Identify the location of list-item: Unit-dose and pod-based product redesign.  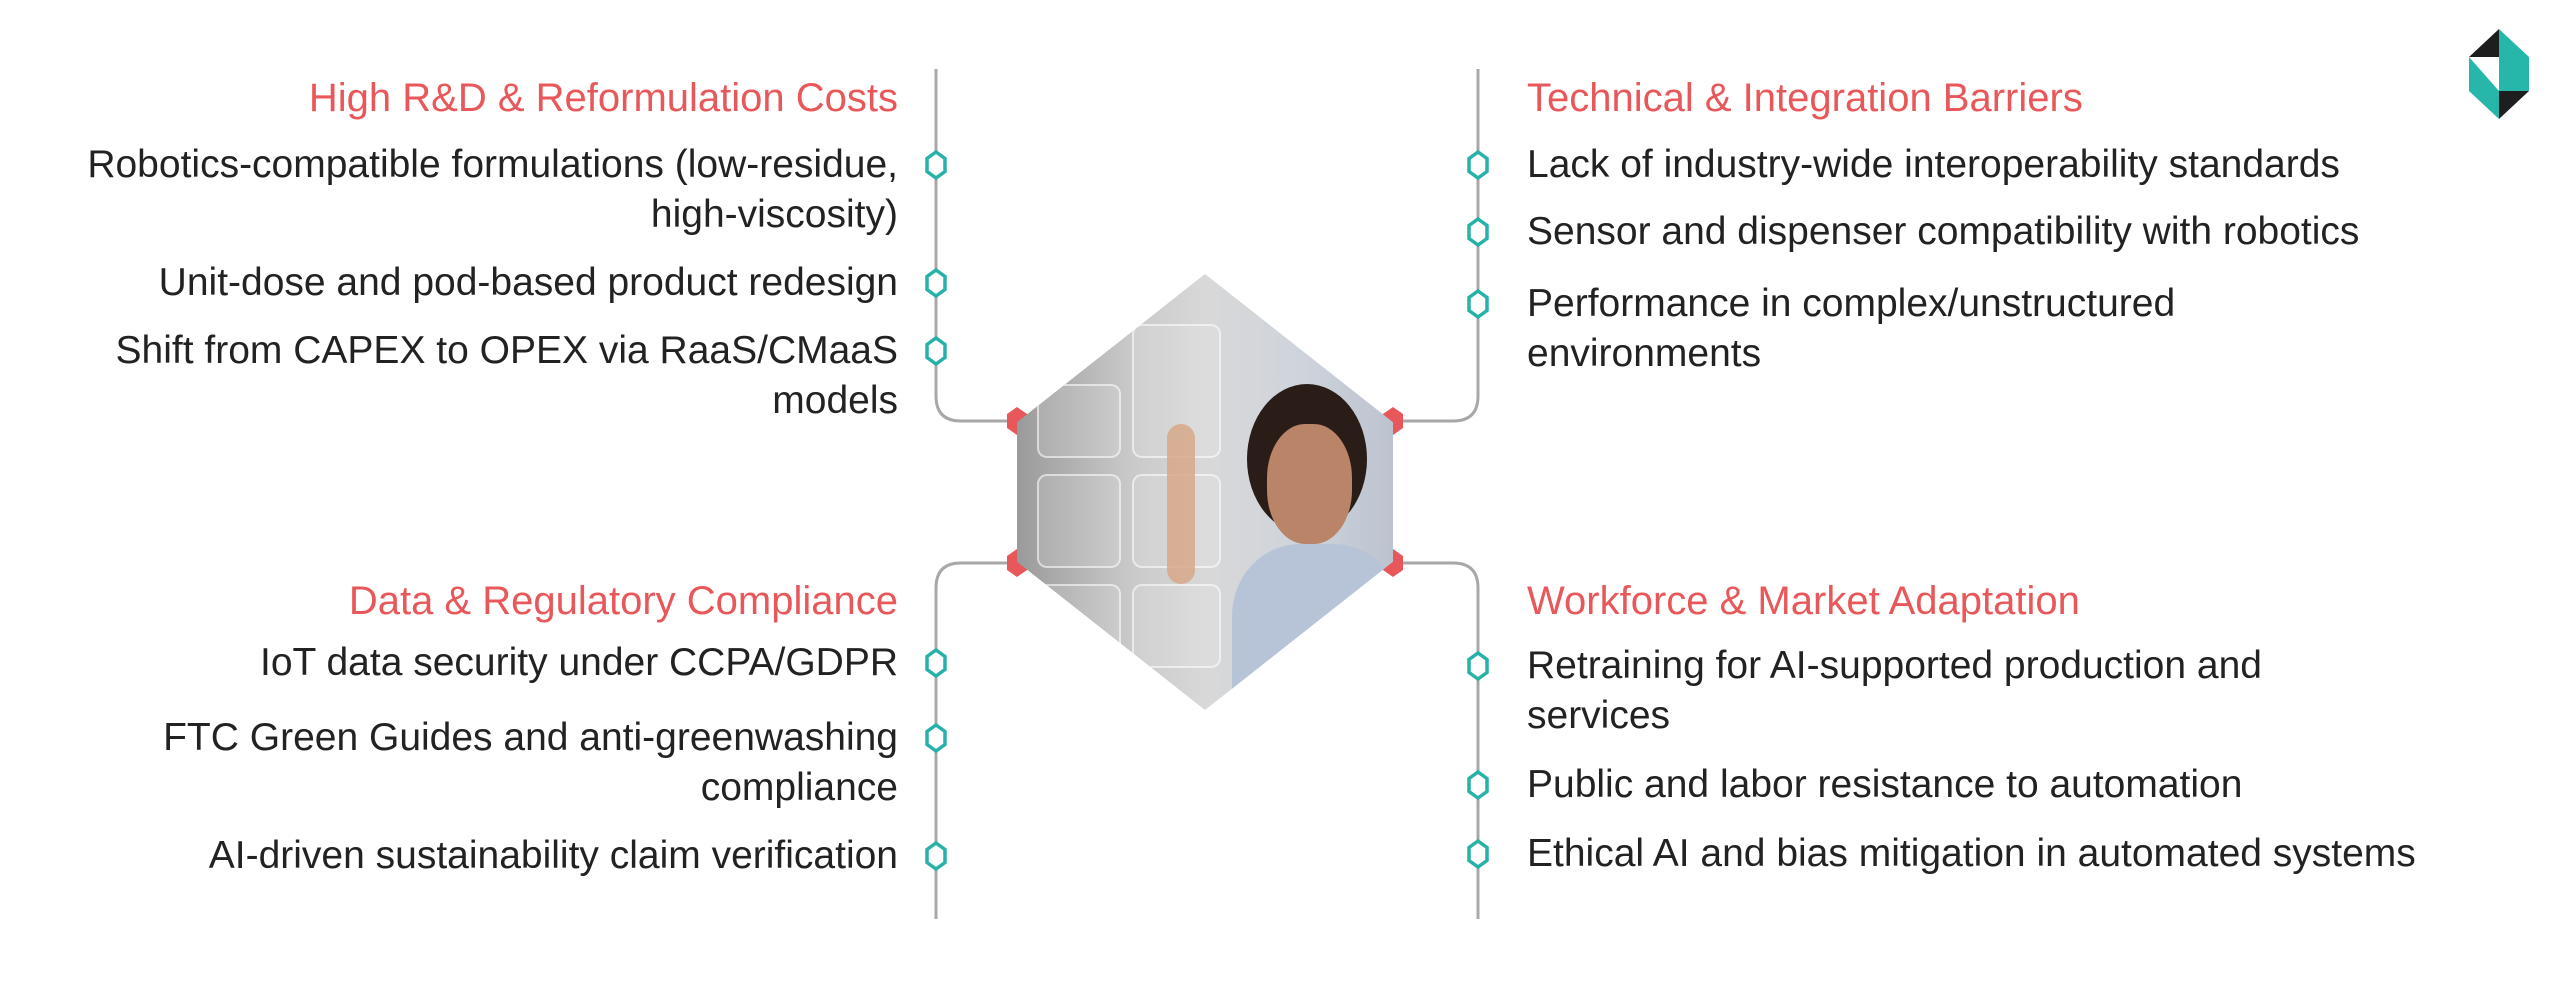
(528, 282).